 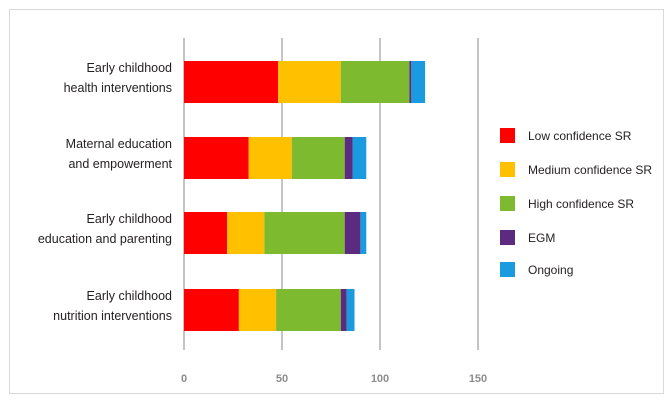 What do you see at coordinates (590, 170) in the screenshot?
I see `legend-label: Medium confidence SR` at bounding box center [590, 170].